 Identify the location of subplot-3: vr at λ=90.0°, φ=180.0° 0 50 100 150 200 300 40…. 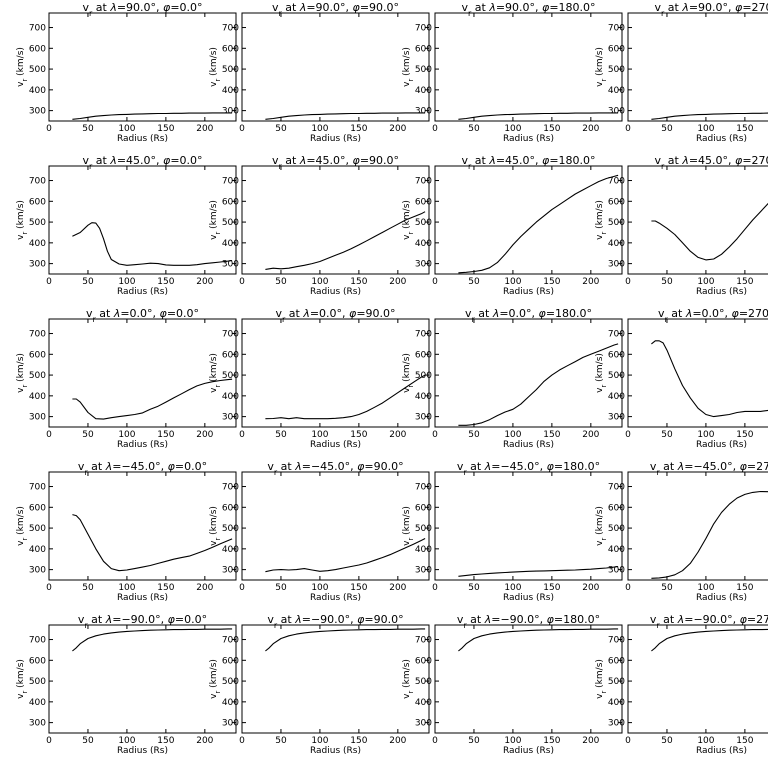
(512, 72).